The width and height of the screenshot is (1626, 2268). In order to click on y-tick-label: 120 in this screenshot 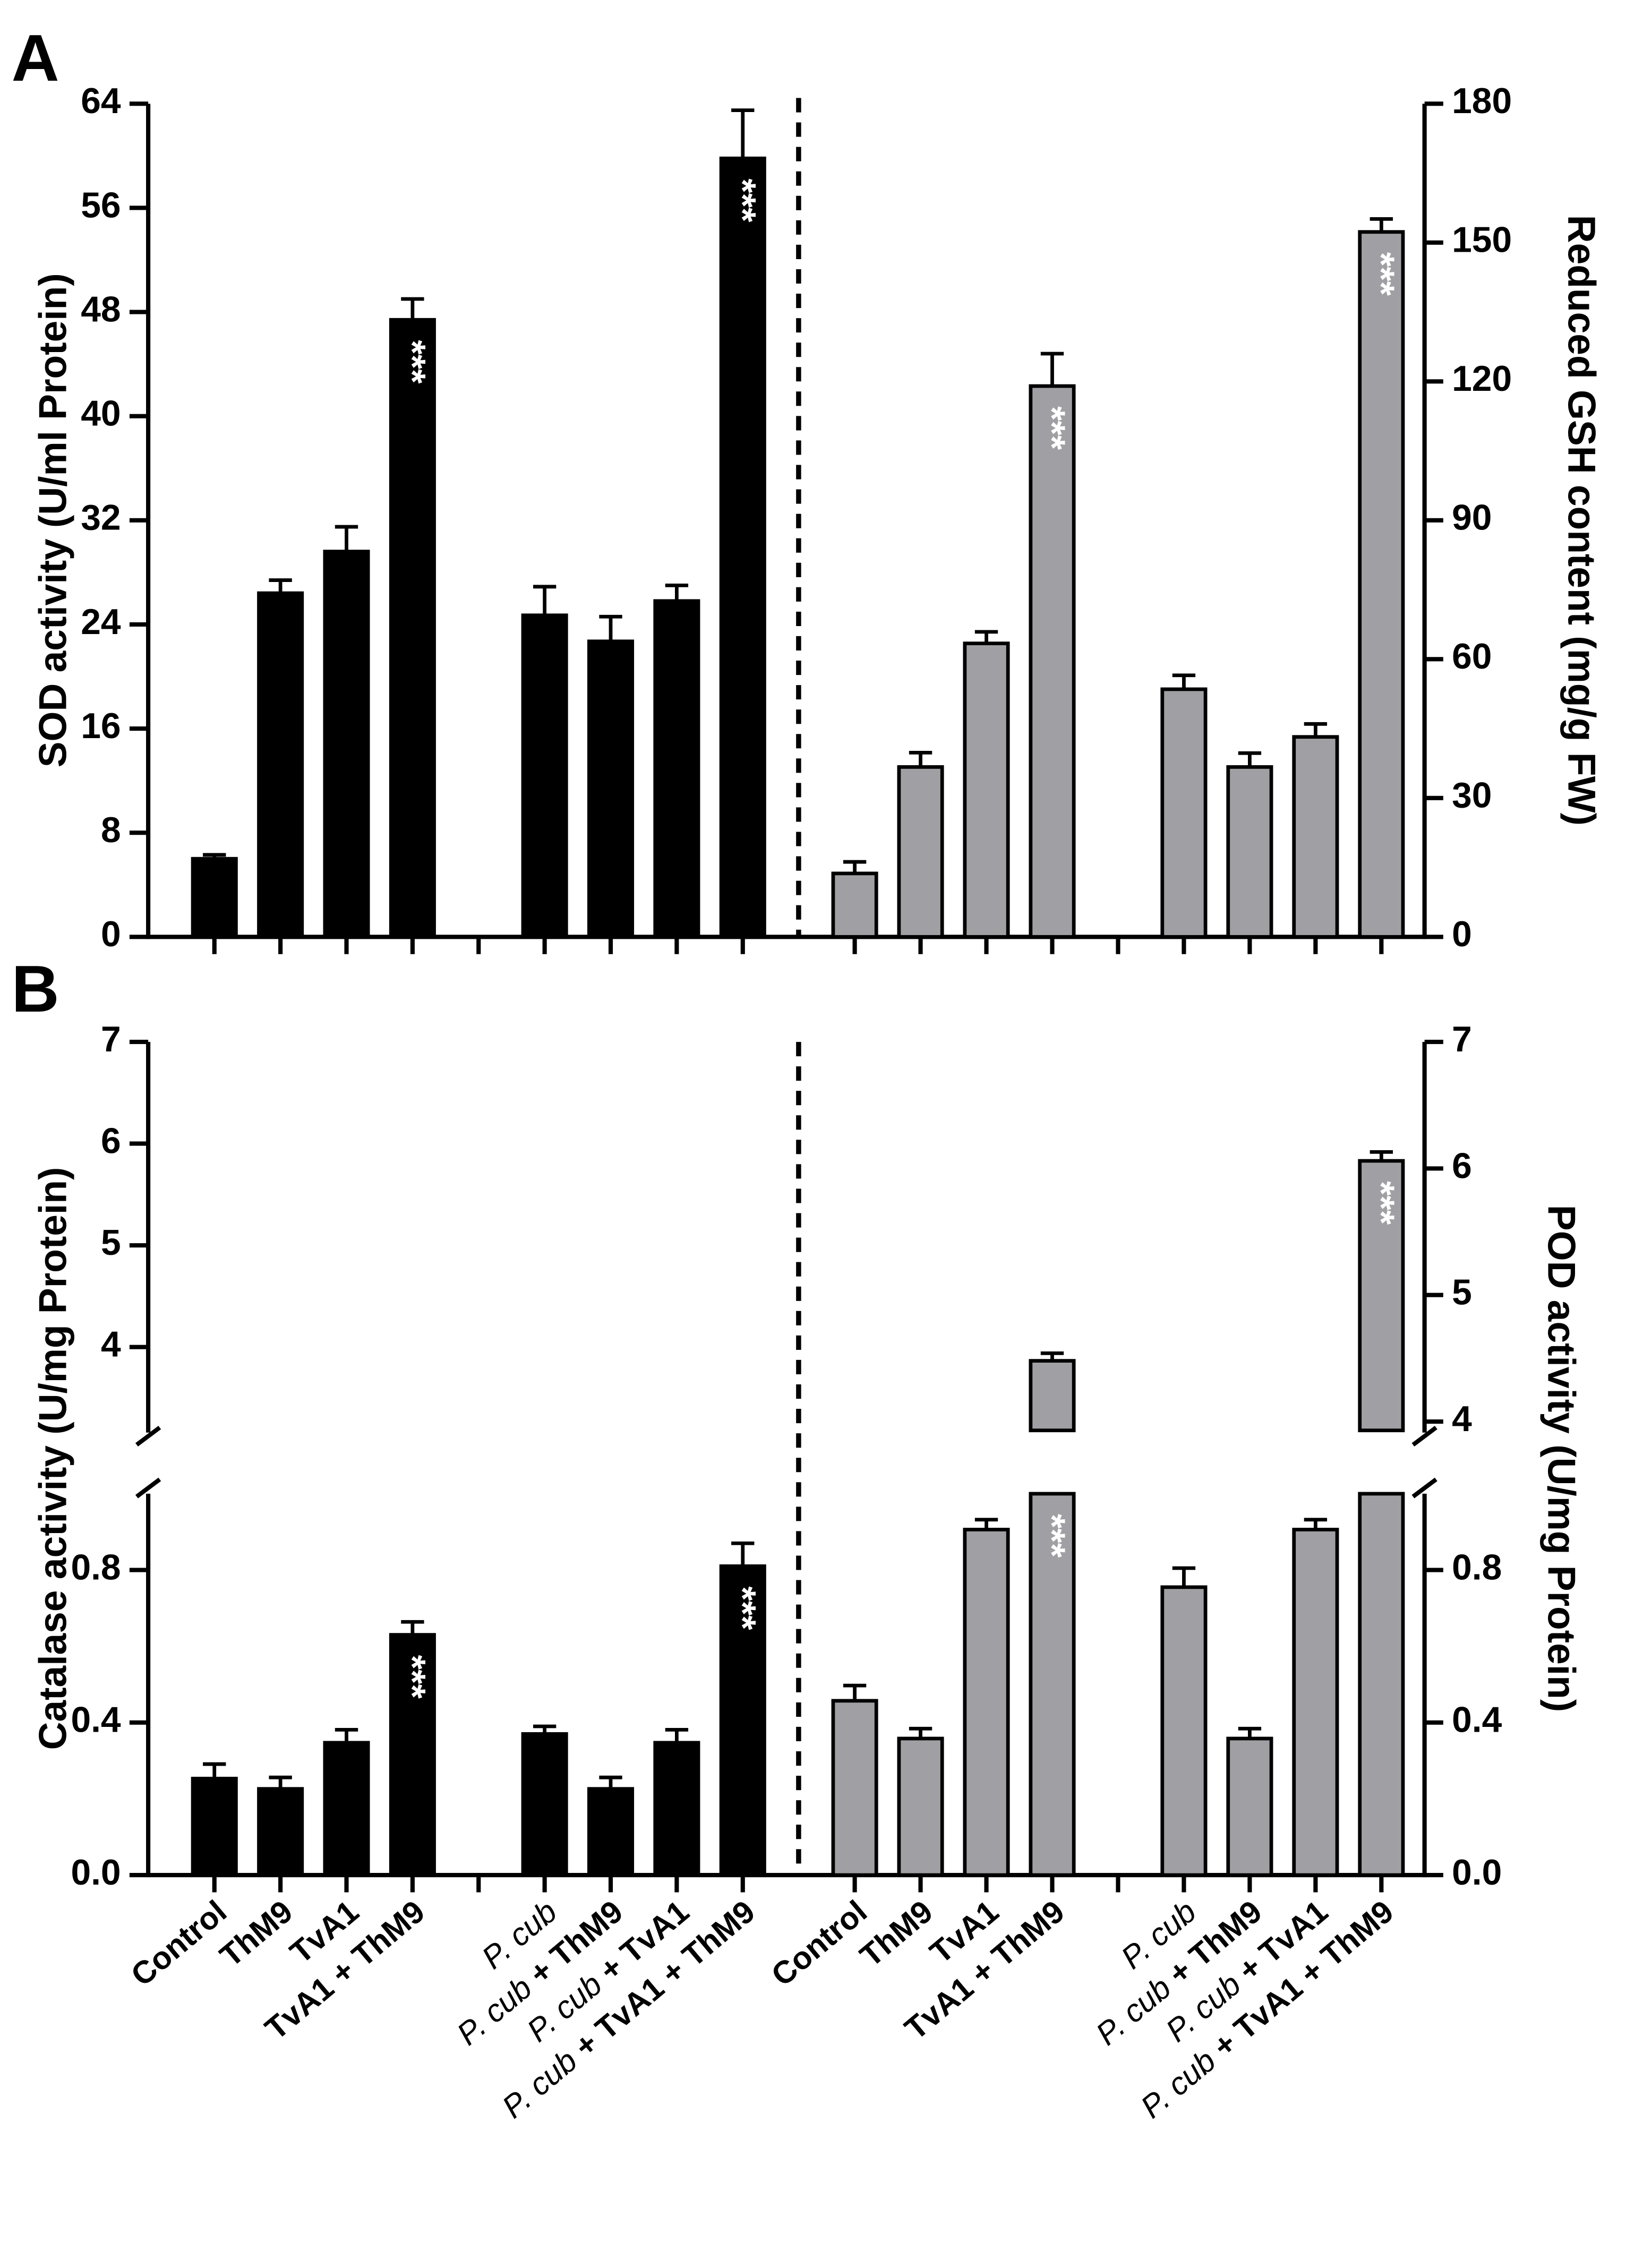, I will do `click(1482, 379)`.